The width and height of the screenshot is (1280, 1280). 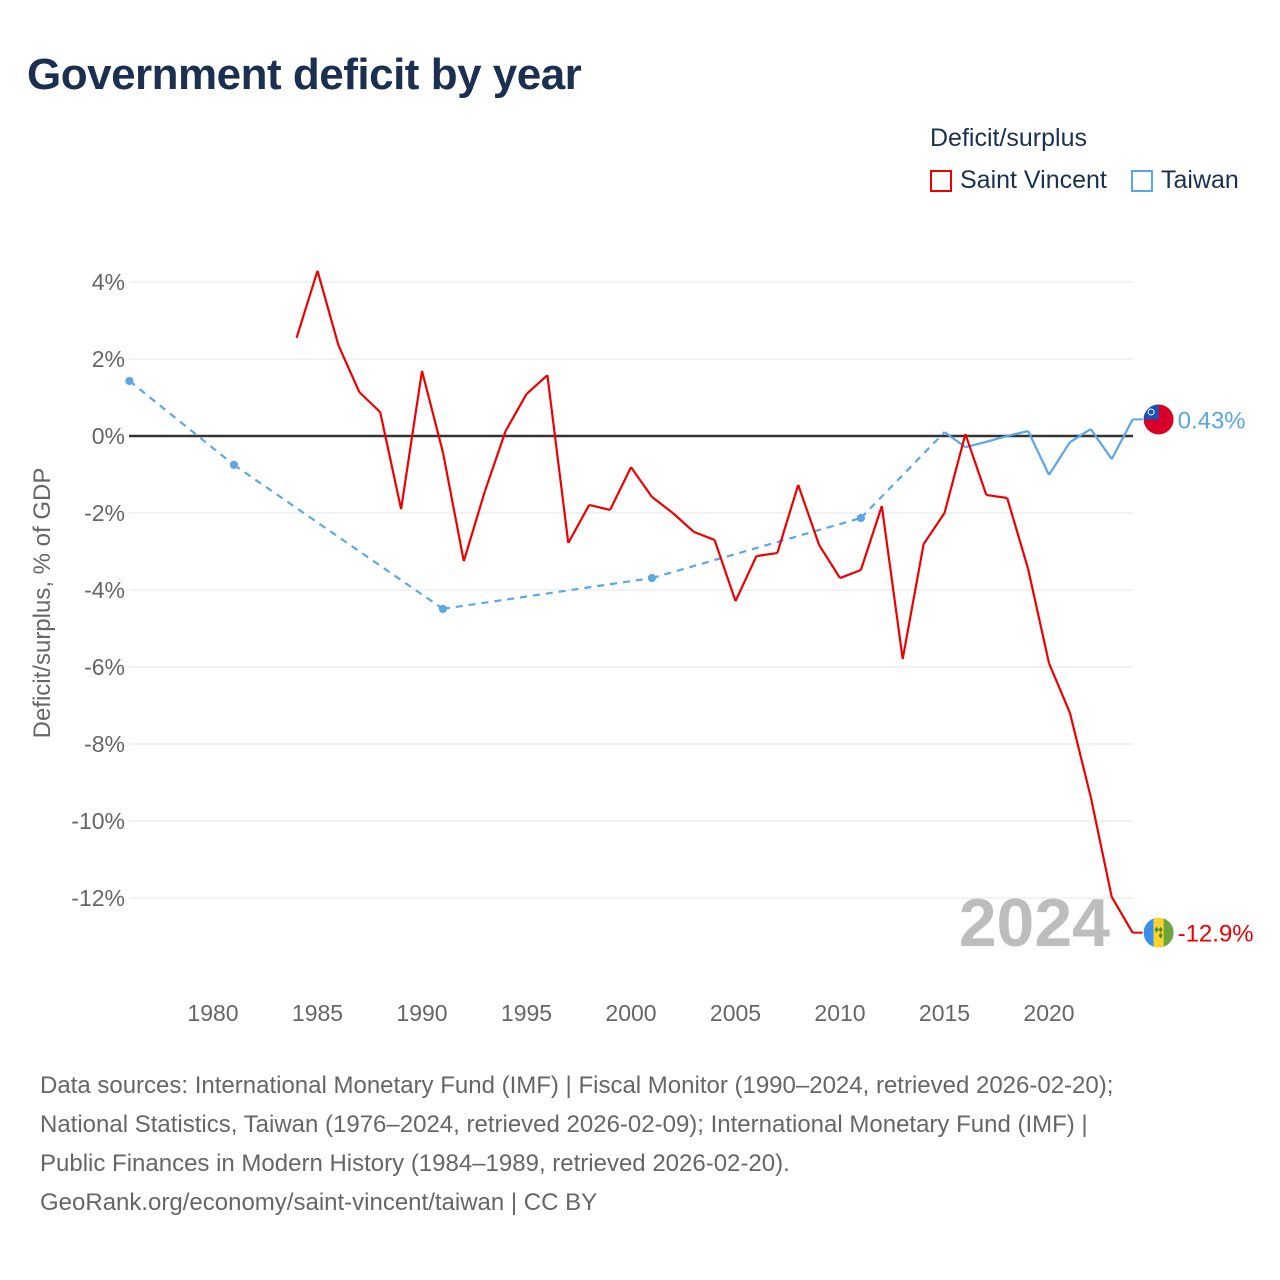 I want to click on end-value-label: 0.43%, so click(x=1212, y=420).